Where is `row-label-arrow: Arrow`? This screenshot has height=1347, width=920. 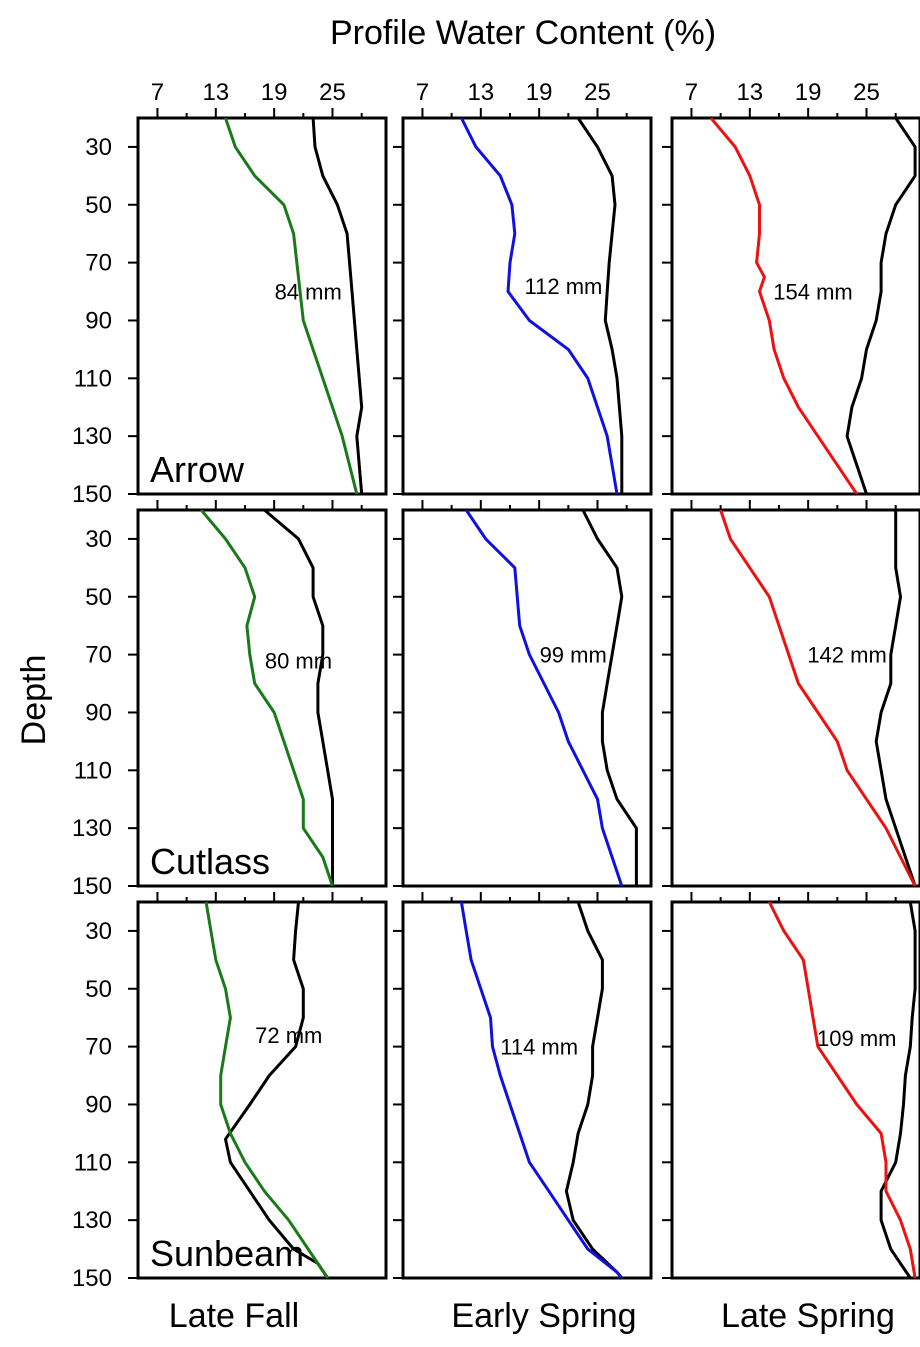
row-label-arrow: Arrow is located at coordinates (197, 469).